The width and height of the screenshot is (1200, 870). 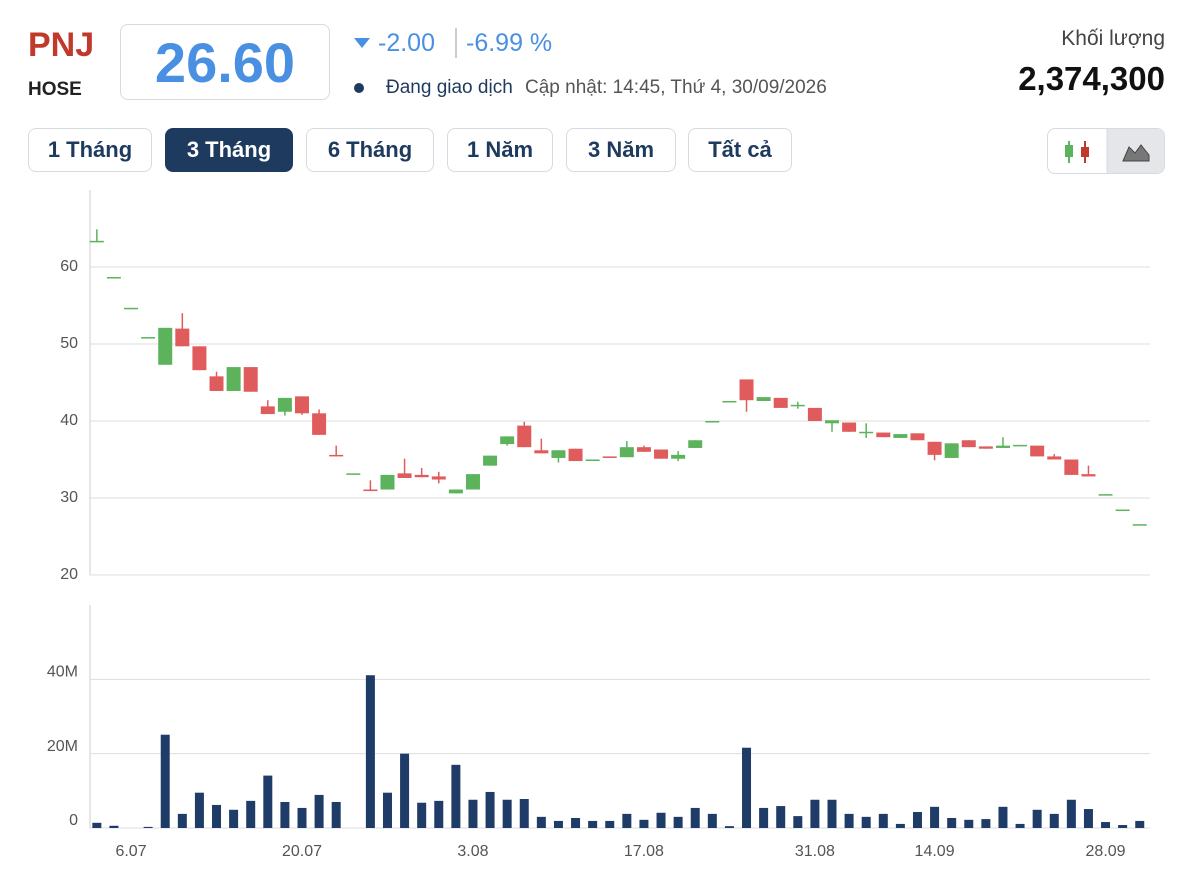 What do you see at coordinates (69, 420) in the screenshot?
I see `y-tick-label: 40` at bounding box center [69, 420].